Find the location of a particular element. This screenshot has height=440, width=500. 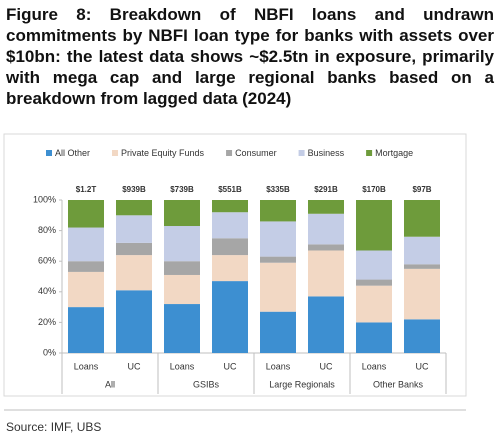

source: Source: IMF, UBS is located at coordinates (54, 427).